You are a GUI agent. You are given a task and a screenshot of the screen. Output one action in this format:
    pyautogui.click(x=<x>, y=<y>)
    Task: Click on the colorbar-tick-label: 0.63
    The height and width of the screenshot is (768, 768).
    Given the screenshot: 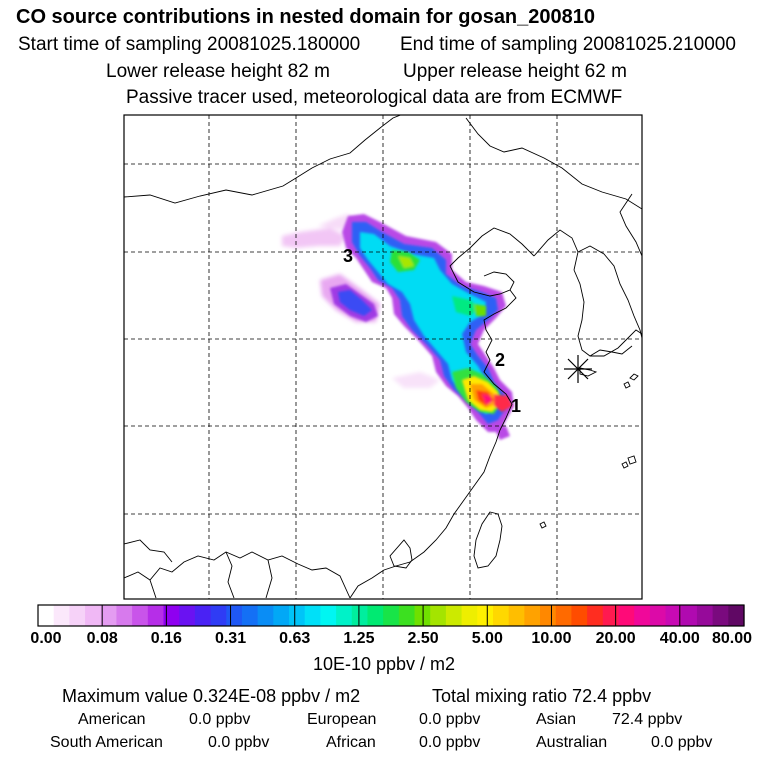 What is the action you would take?
    pyautogui.click(x=295, y=638)
    